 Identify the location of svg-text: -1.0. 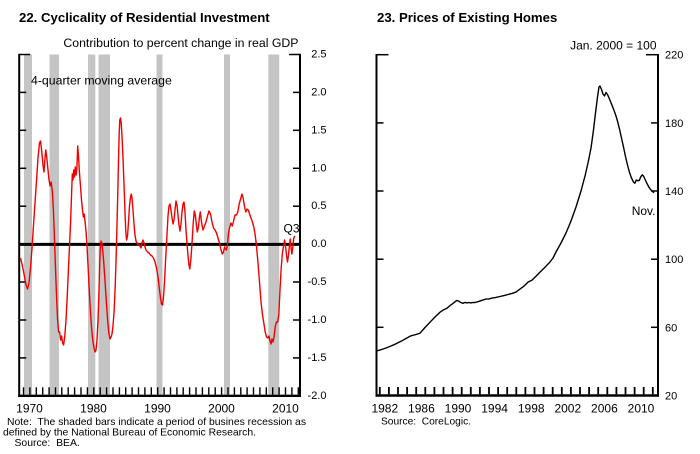
(317, 320).